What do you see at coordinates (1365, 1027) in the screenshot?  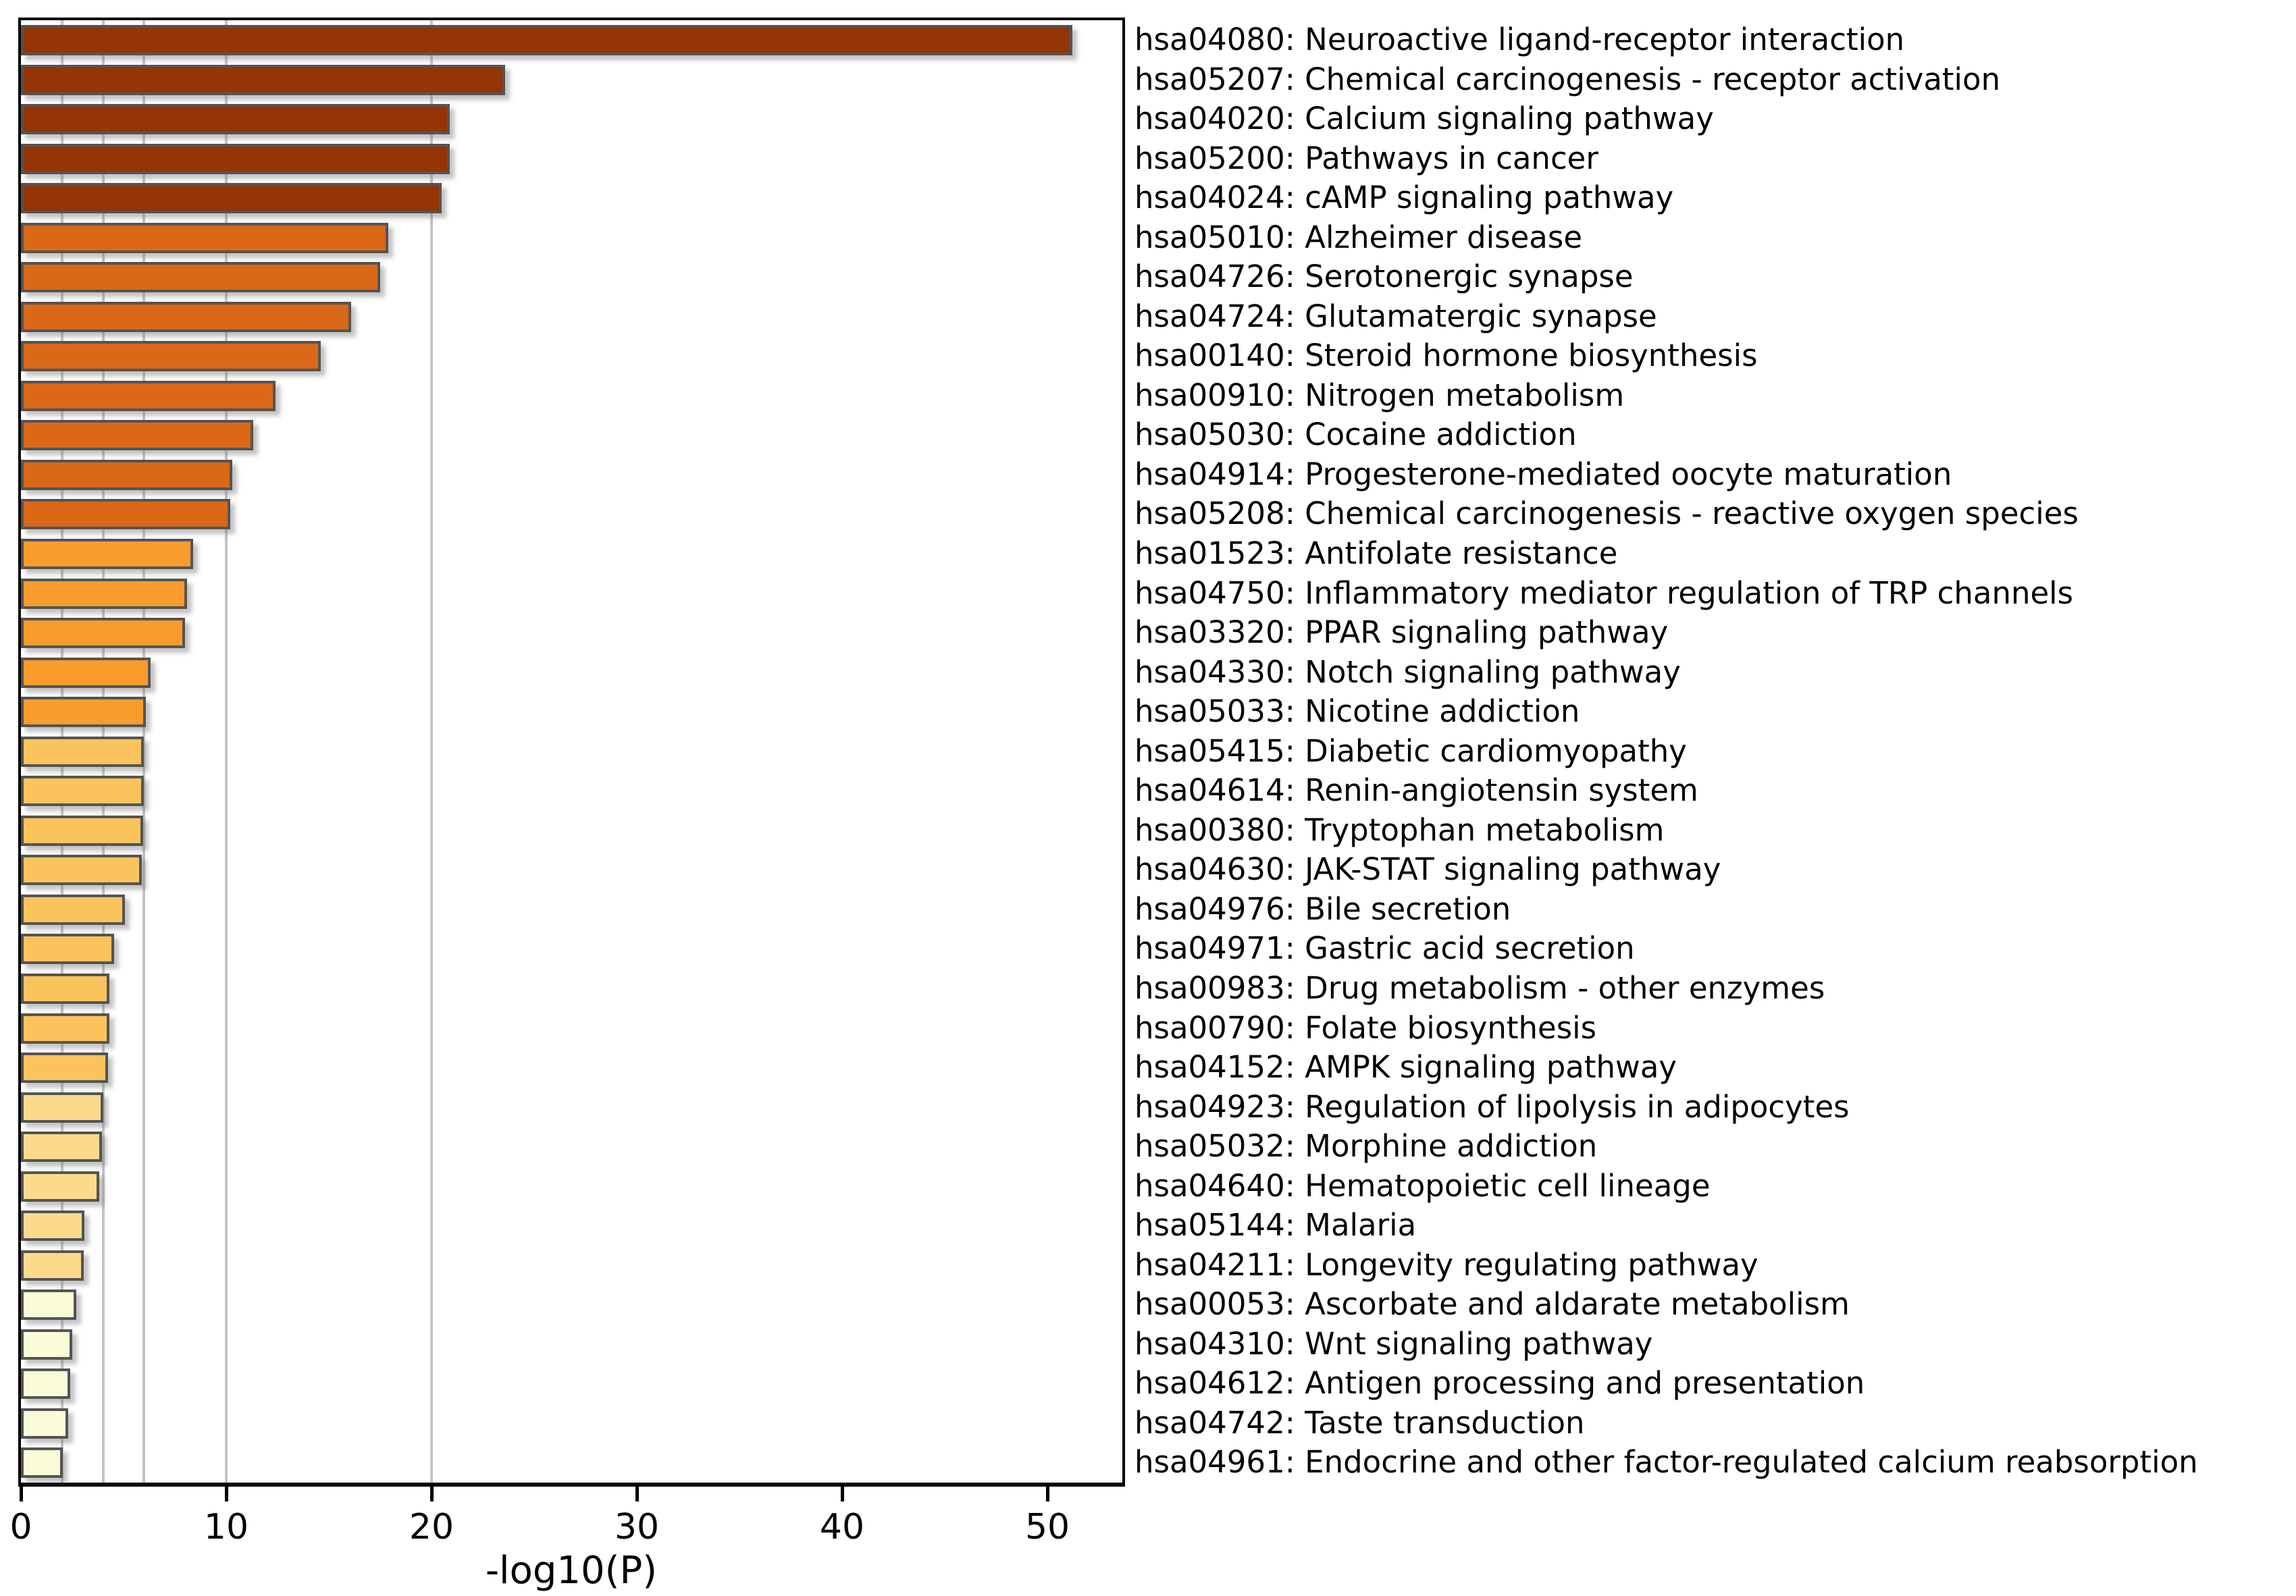 I see `pathway-label: hsa00790: Folate biosynthesis` at bounding box center [1365, 1027].